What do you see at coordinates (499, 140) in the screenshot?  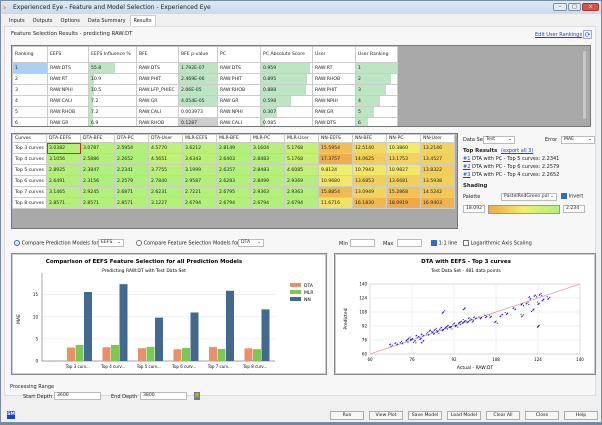 I see `data-set-dropdown: Test ⌄` at bounding box center [499, 140].